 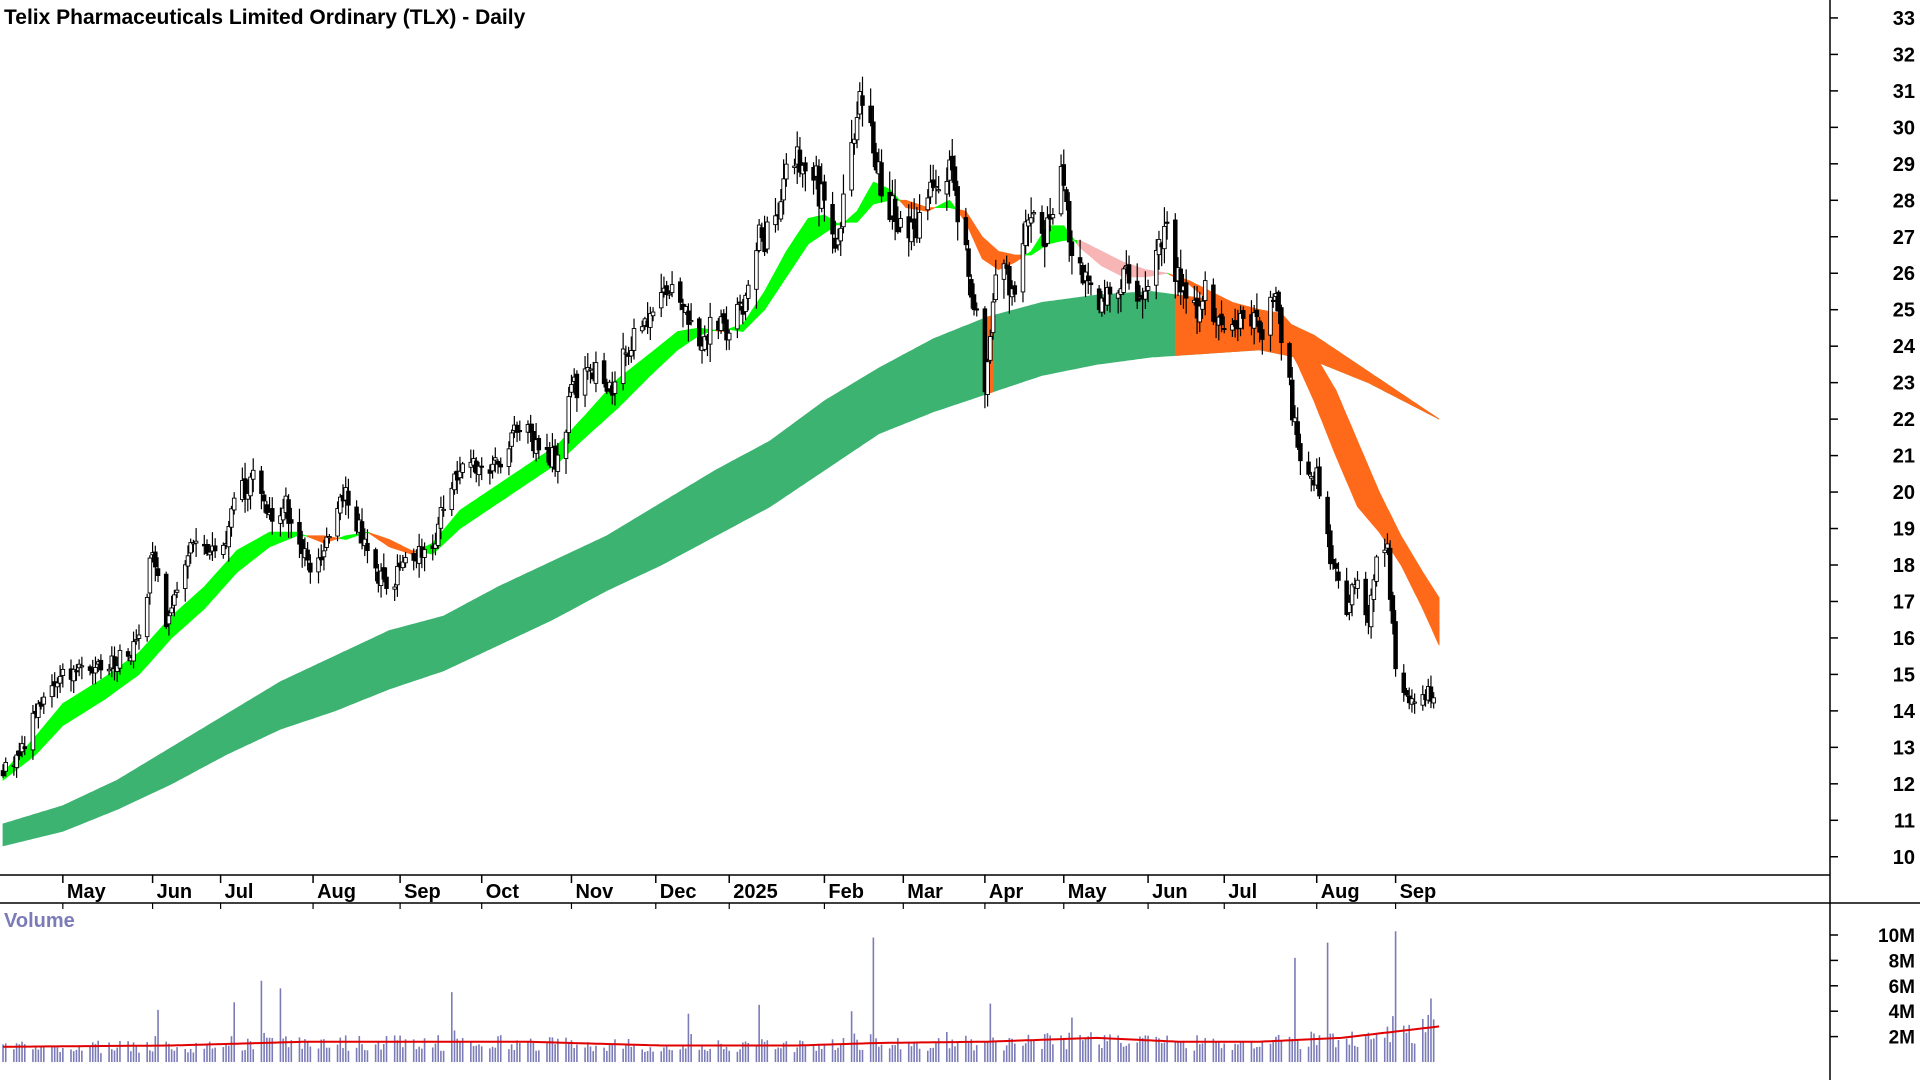 I want to click on time-tick-label: Aug, so click(x=1340, y=892).